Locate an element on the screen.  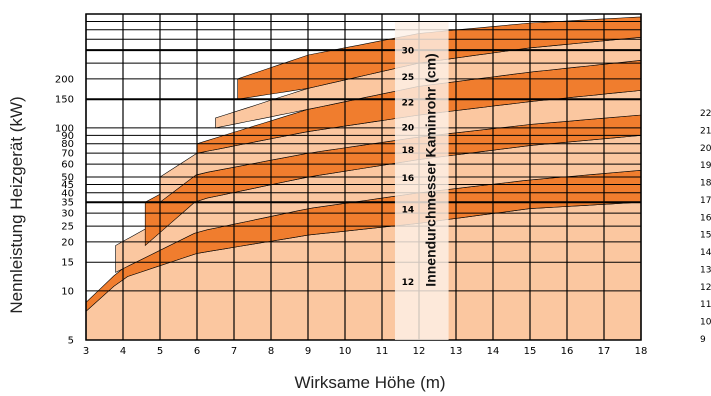
y-tick-label: 15 is located at coordinates (67, 263).